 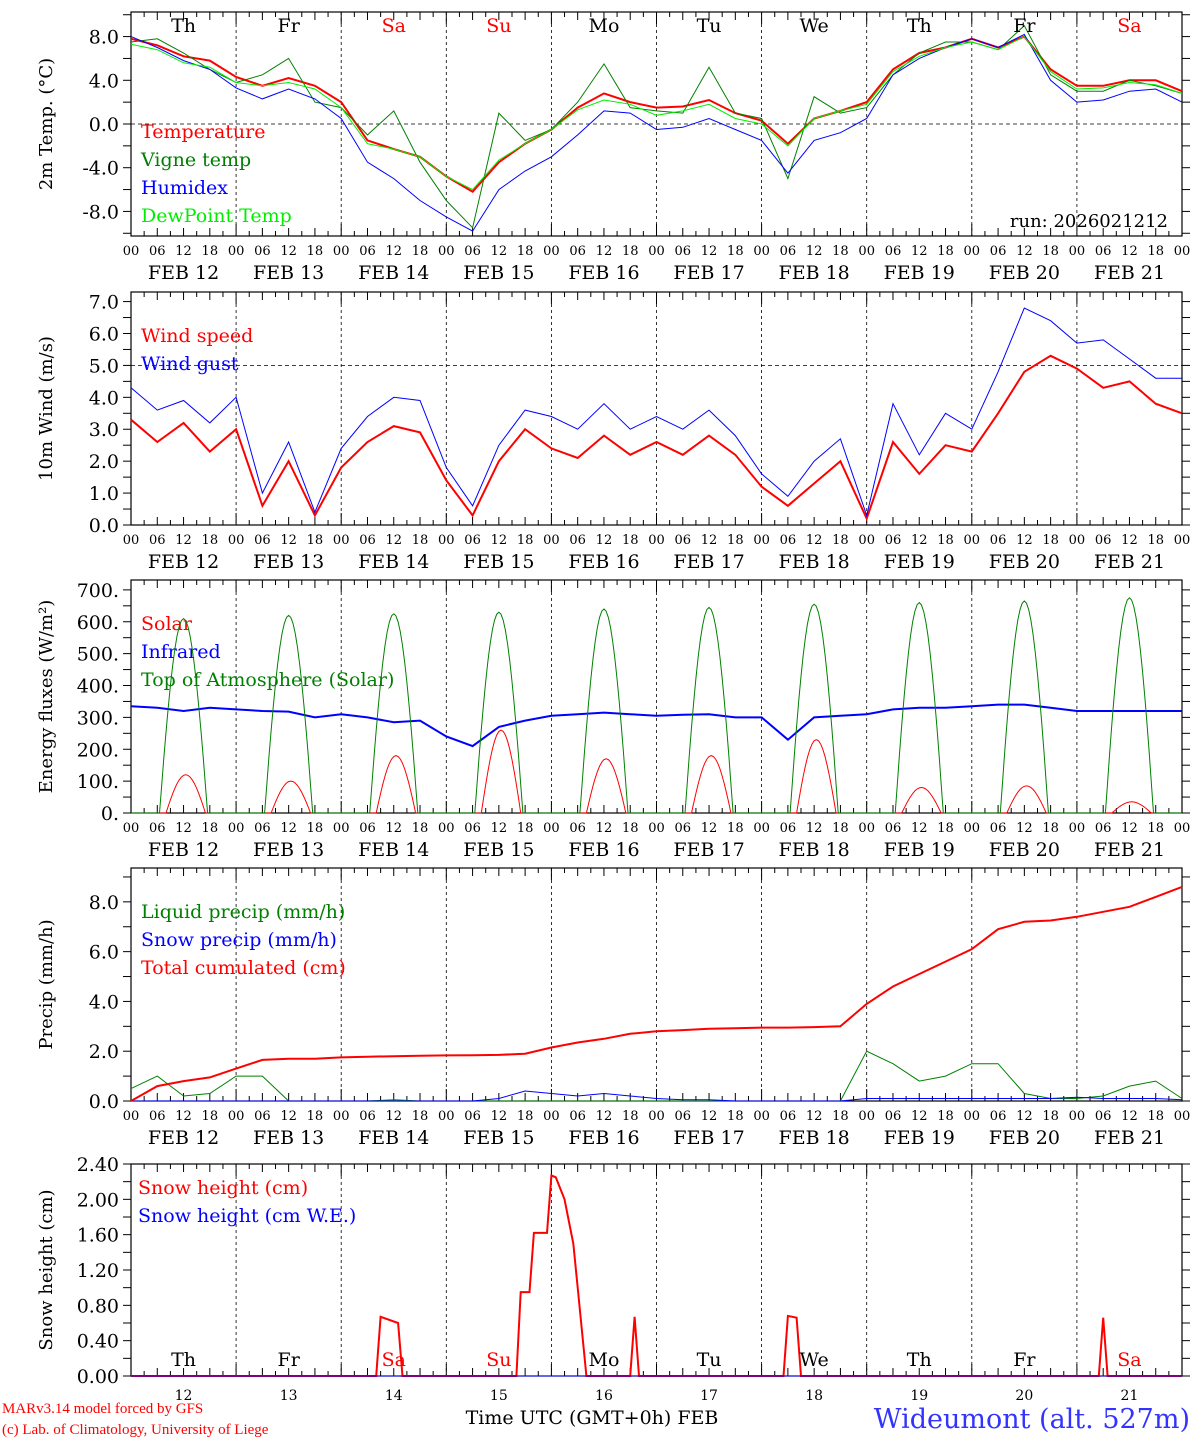 I want to click on y-tick-label: 2.40, so click(x=98, y=1165).